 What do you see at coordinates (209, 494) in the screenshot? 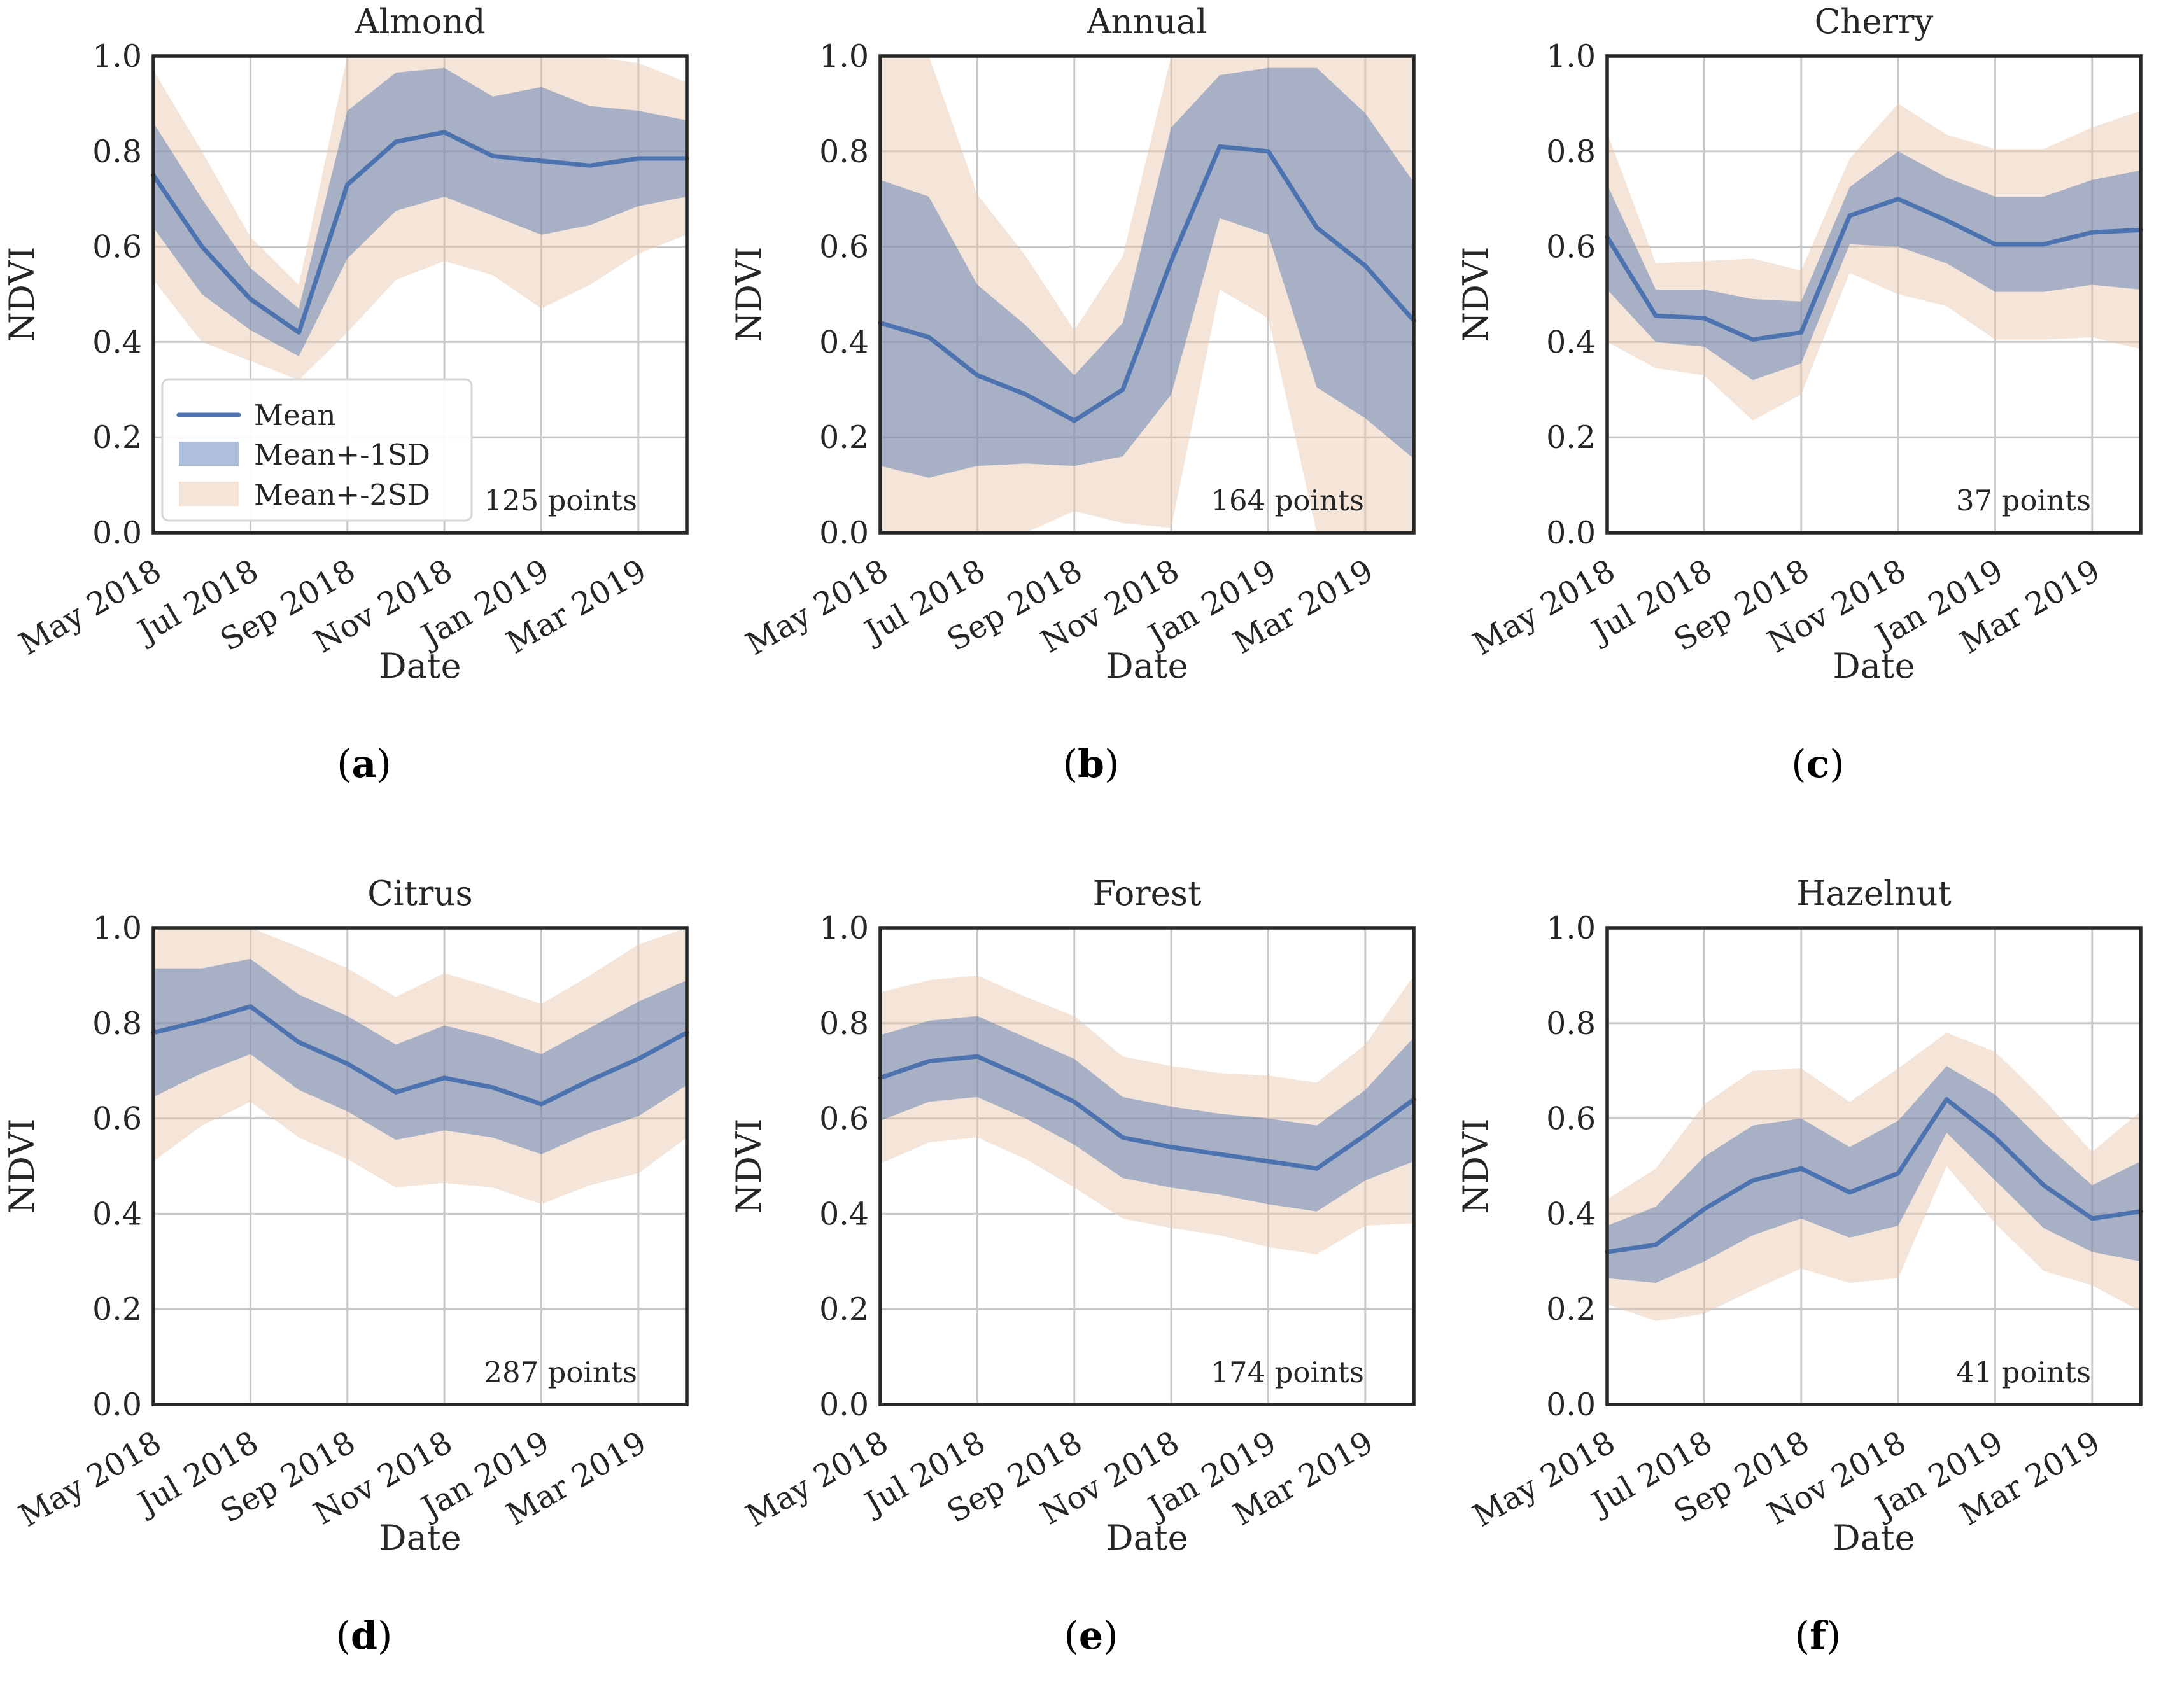
I see `legend-2sd-swatch` at bounding box center [209, 494].